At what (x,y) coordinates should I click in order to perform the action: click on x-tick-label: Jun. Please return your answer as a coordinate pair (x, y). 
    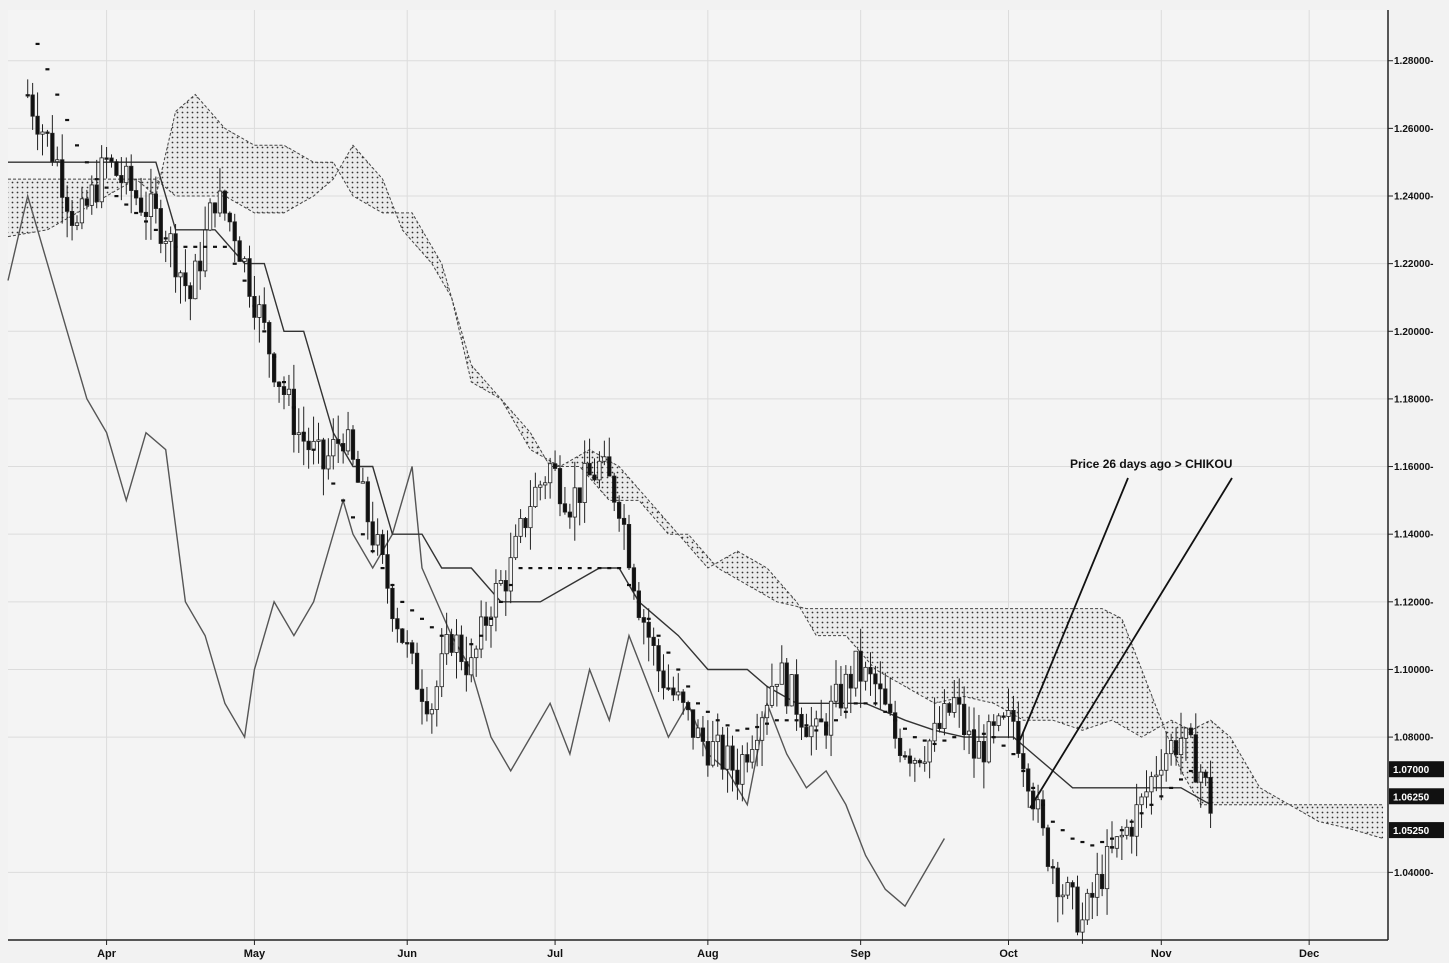
    Looking at the image, I should click on (407, 954).